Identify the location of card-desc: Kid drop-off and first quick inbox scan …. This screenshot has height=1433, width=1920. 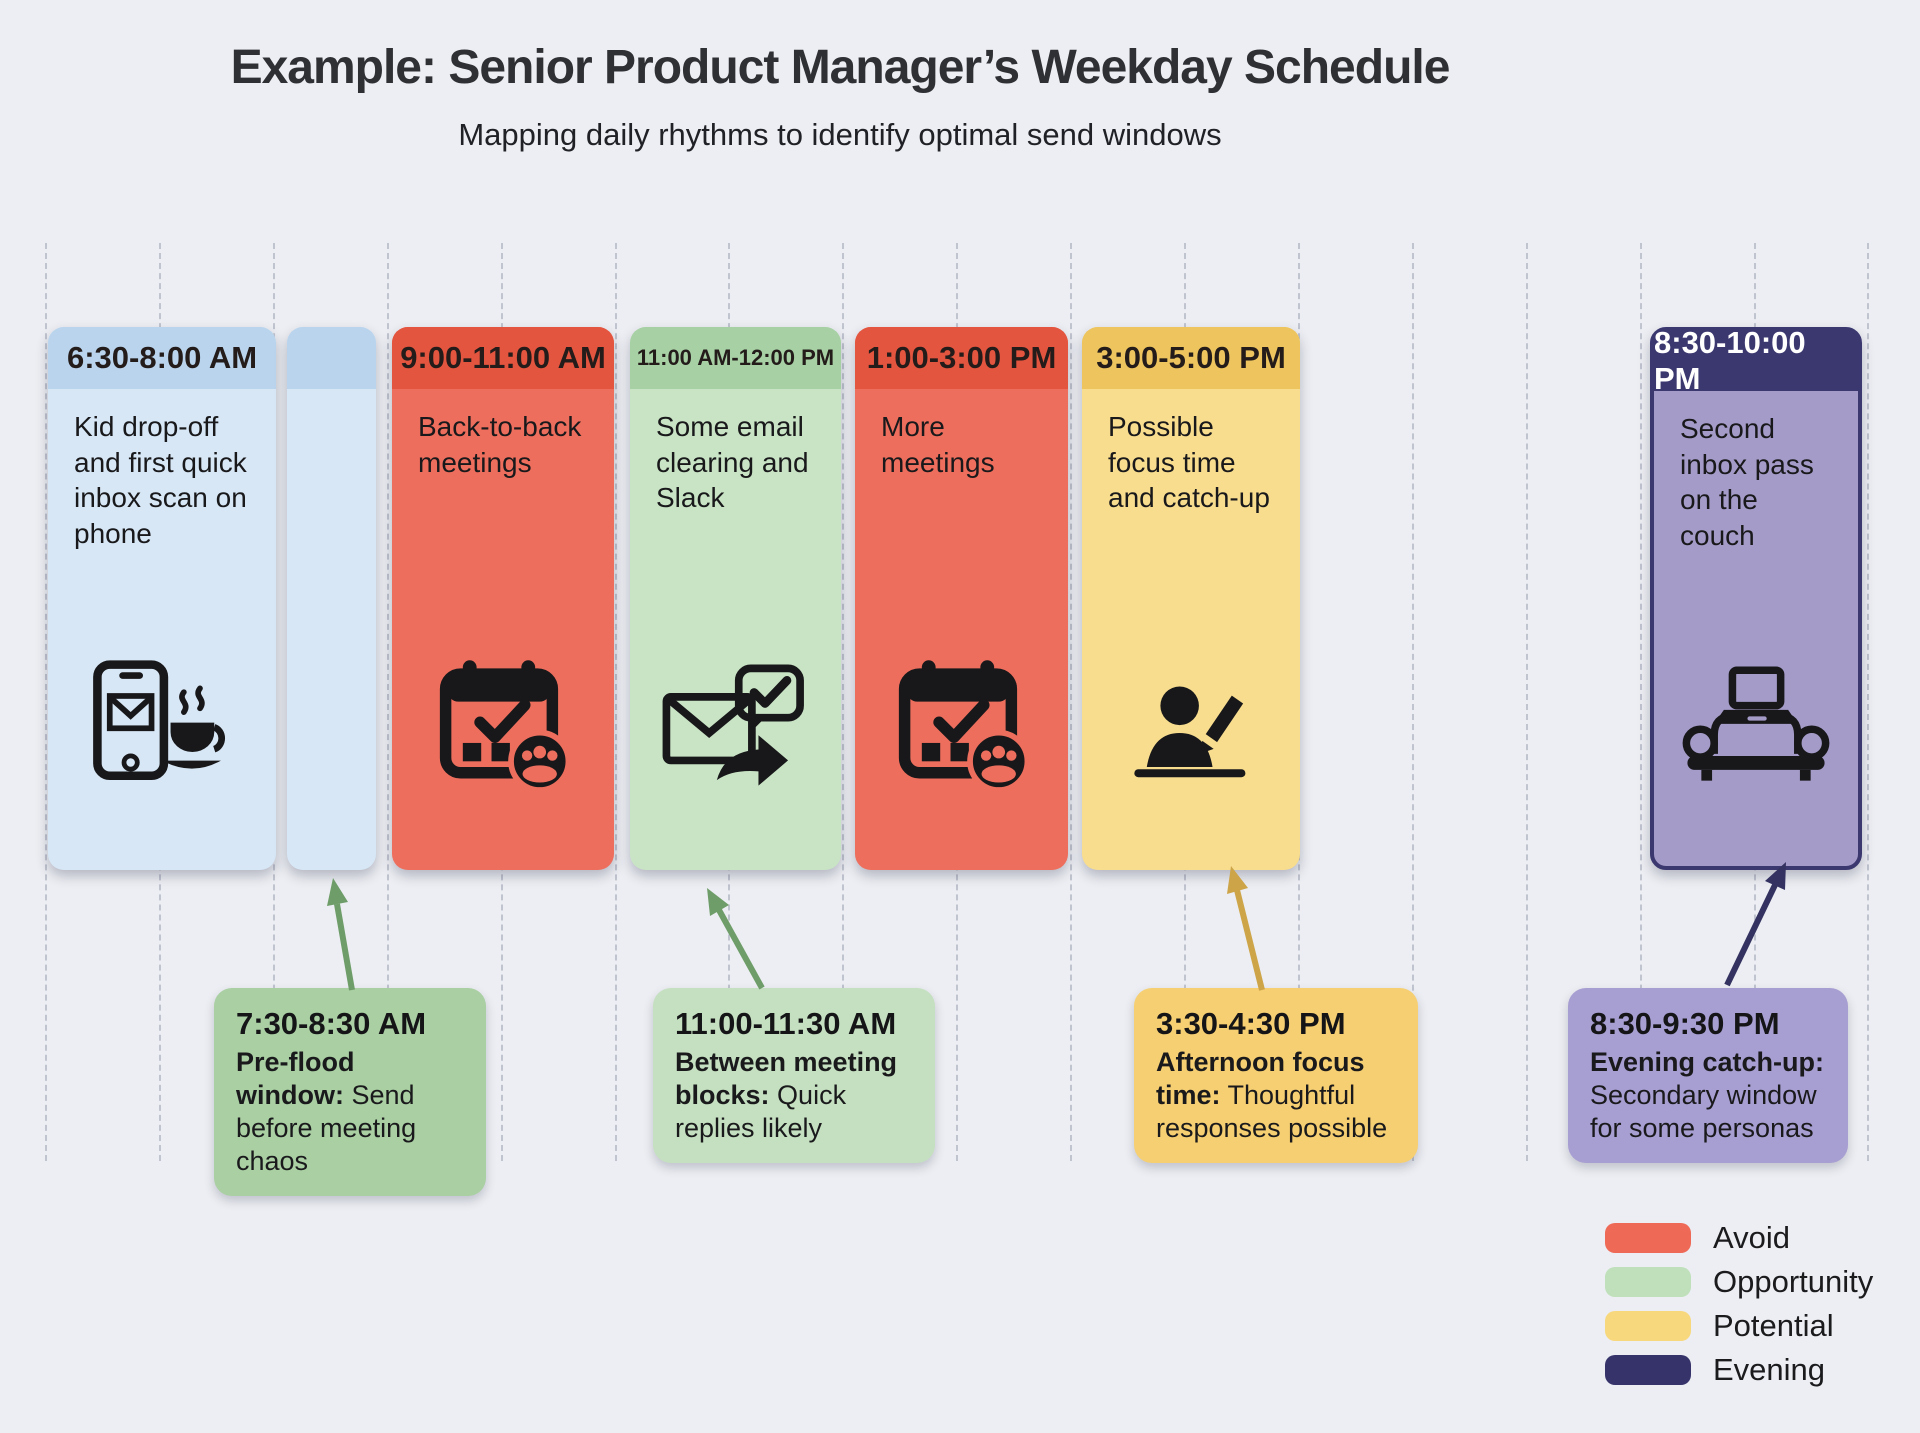
(160, 480).